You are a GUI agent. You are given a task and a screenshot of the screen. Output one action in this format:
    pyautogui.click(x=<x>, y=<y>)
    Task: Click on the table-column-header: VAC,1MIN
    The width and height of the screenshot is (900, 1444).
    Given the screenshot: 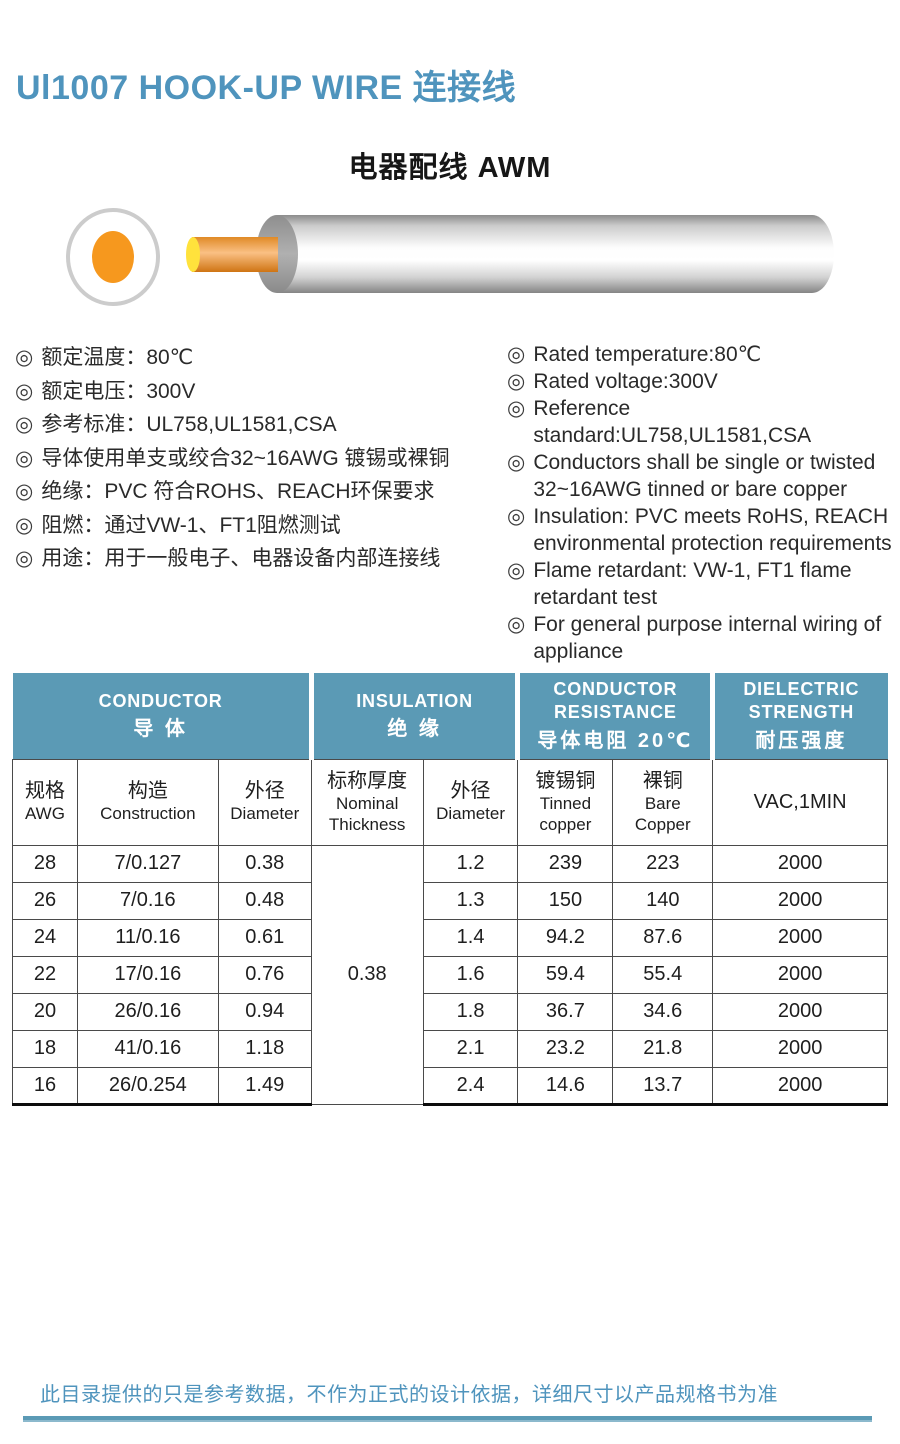 What is the action you would take?
    pyautogui.click(x=800, y=802)
    